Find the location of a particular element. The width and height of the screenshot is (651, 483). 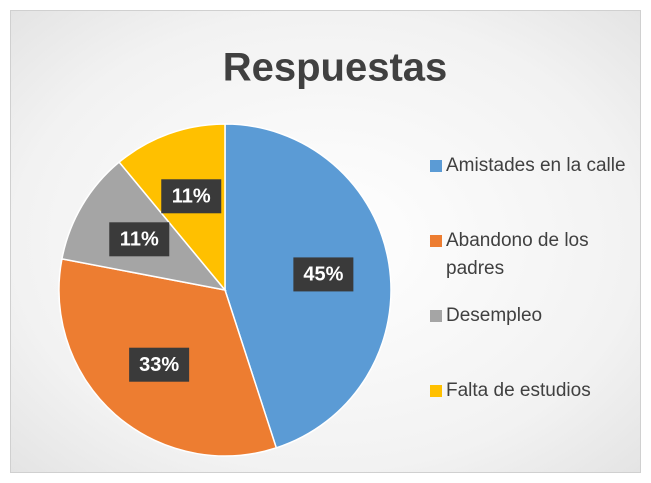

data-label: 33% is located at coordinates (159, 365).